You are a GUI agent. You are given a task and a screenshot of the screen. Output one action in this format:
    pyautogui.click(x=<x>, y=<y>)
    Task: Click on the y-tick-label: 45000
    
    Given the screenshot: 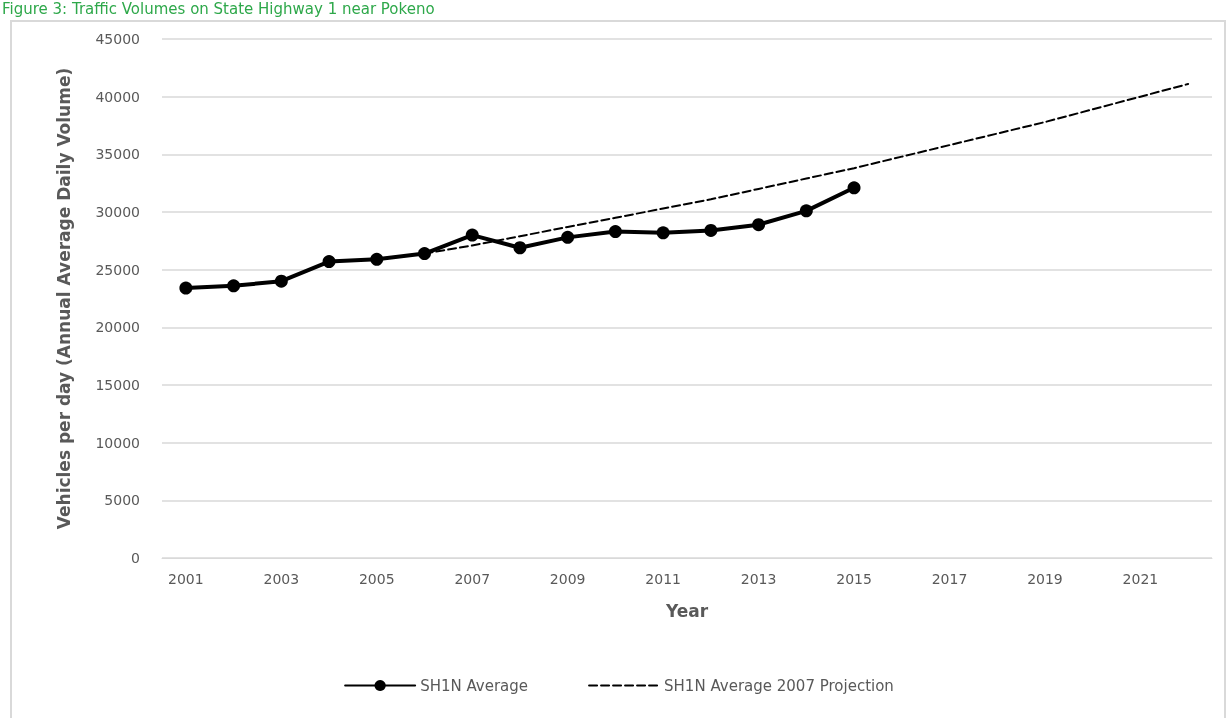 What is the action you would take?
    pyautogui.click(x=117, y=39)
    